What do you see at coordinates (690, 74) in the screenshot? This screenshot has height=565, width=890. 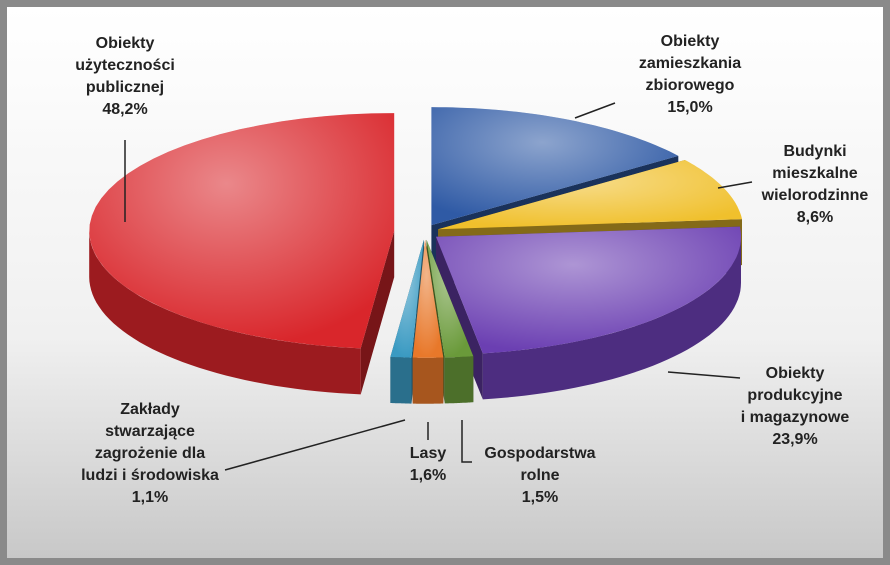 I see `slice-label: Obiekty zamieszkania zbiorowego 15,0%` at bounding box center [690, 74].